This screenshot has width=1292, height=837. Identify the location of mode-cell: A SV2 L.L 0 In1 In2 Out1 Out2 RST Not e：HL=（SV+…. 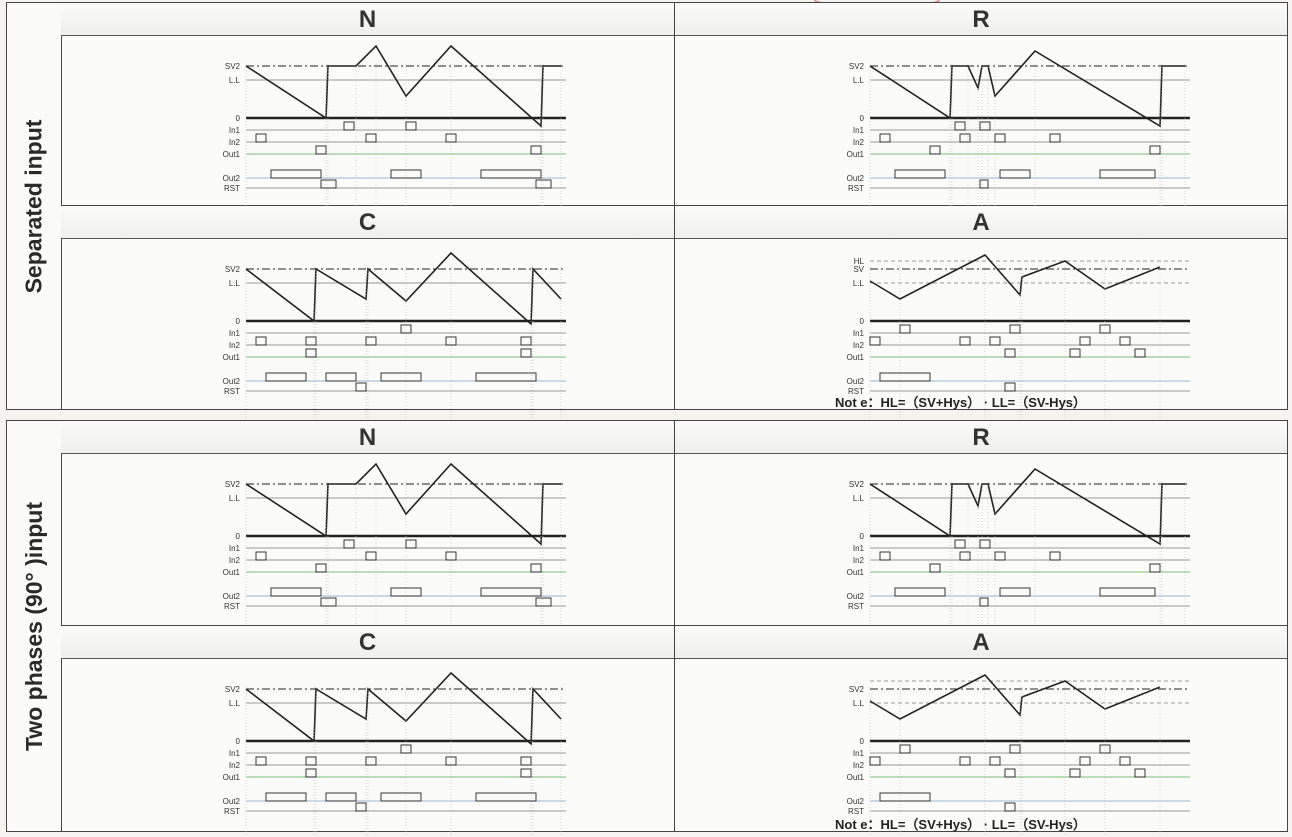
(981, 731).